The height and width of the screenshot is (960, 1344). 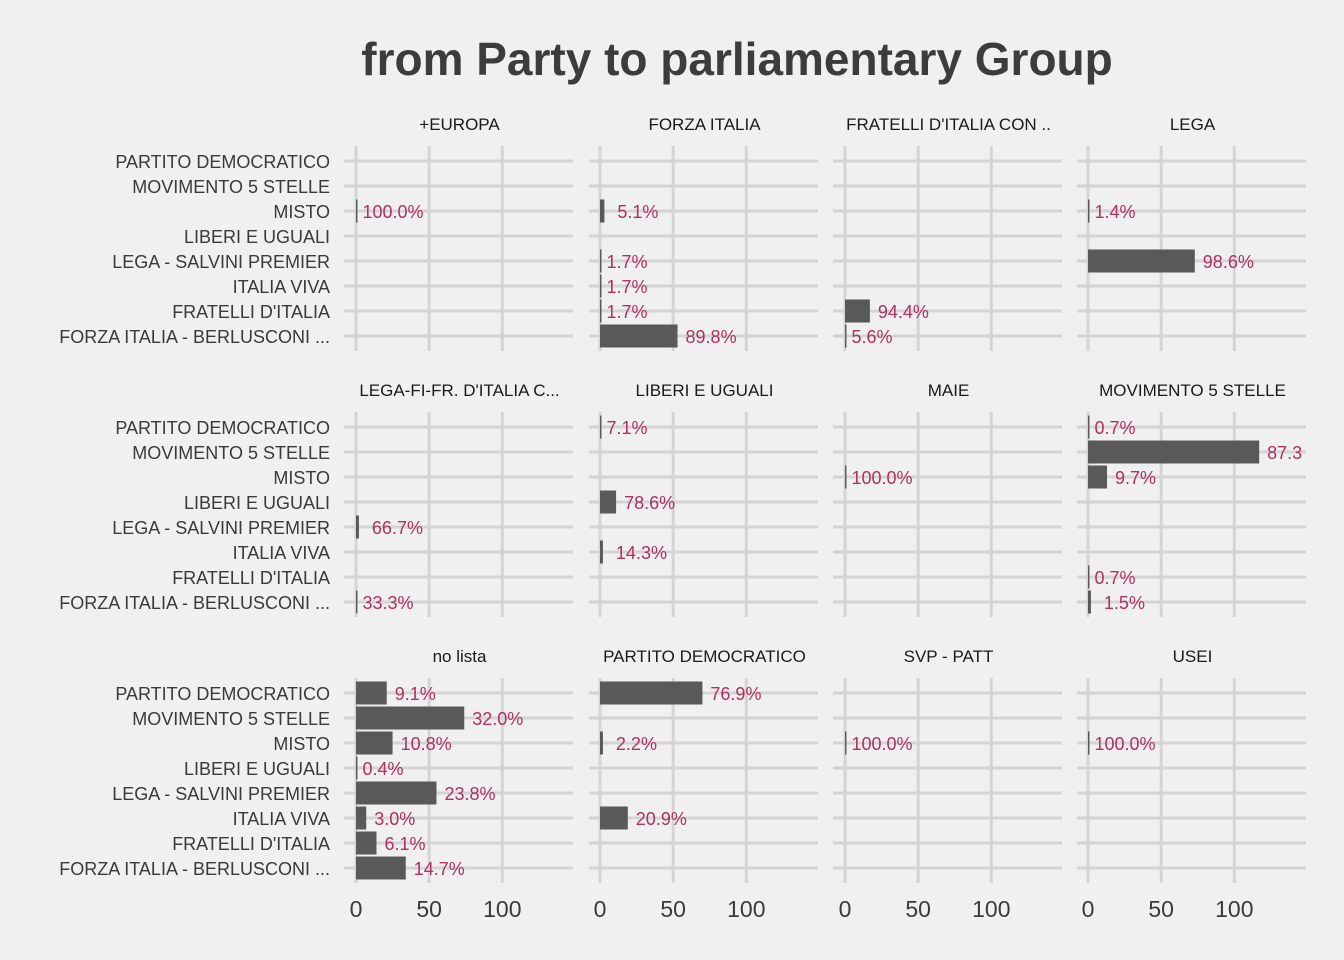 I want to click on bar-value-label: 9.1%, so click(x=415, y=694).